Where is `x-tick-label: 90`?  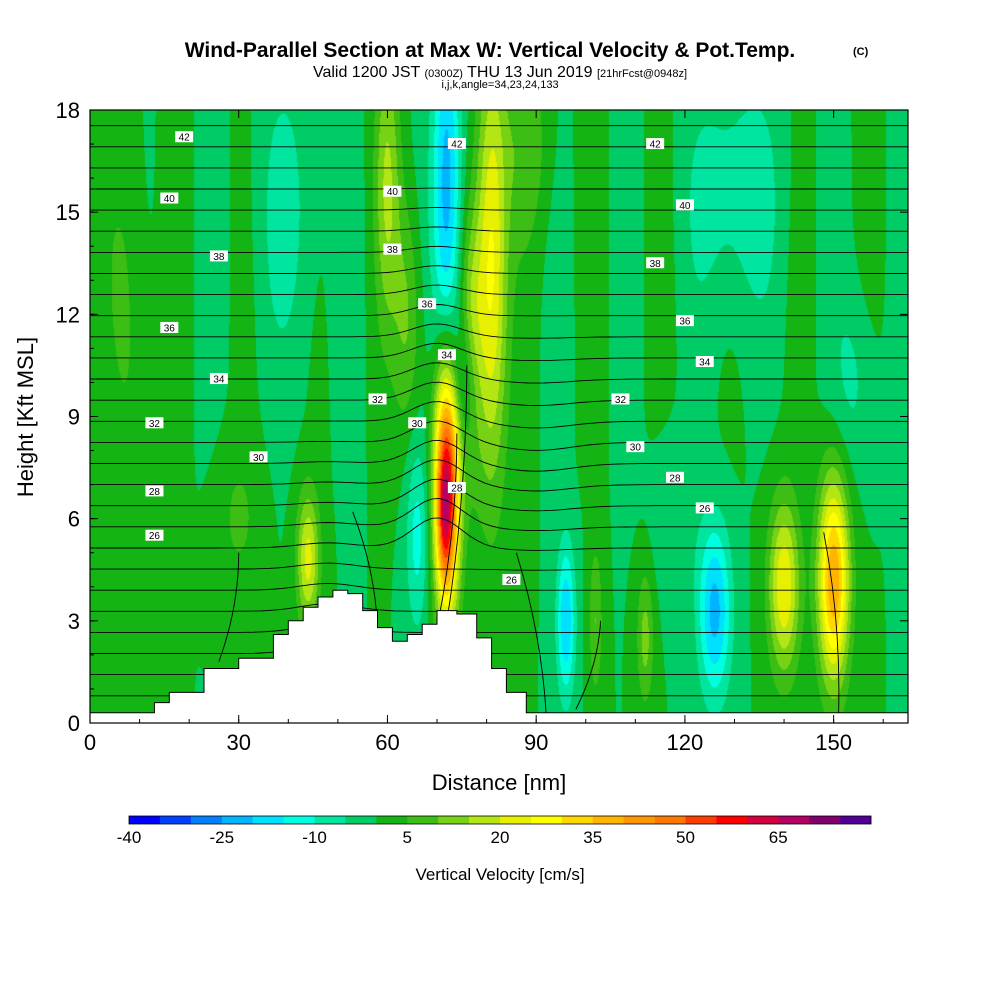 x-tick-label: 90 is located at coordinates (536, 742).